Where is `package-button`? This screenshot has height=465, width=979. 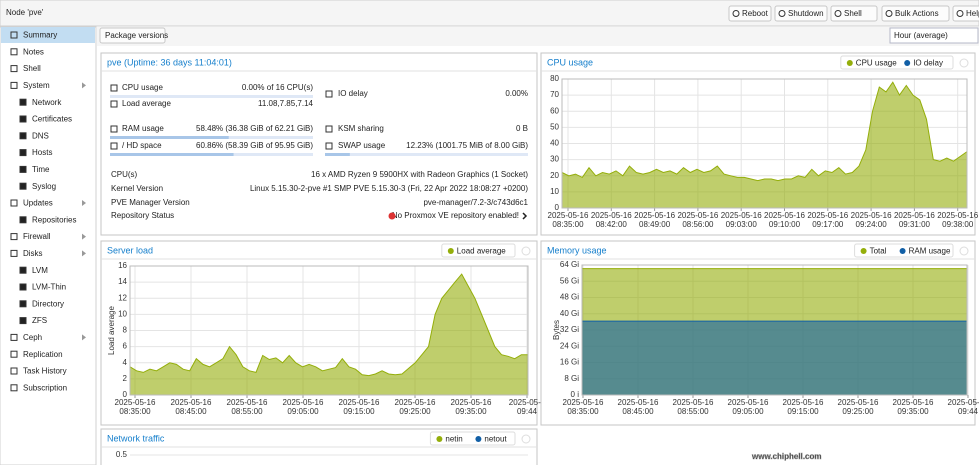
package-button is located at coordinates (132, 35).